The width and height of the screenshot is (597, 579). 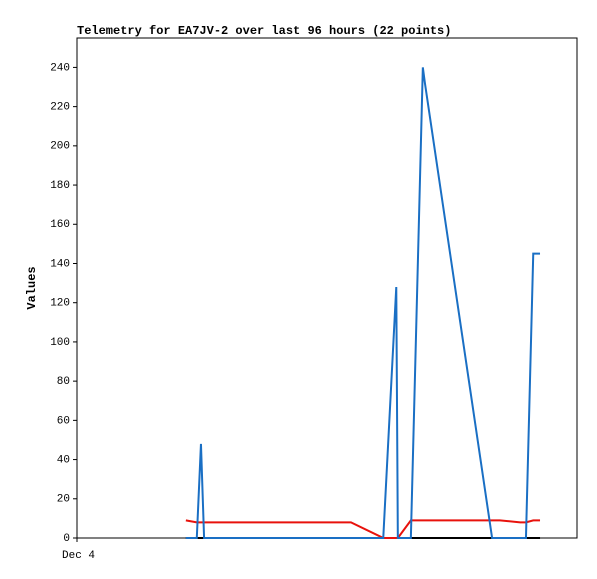 I want to click on y-tick-label: 200, so click(x=60, y=147).